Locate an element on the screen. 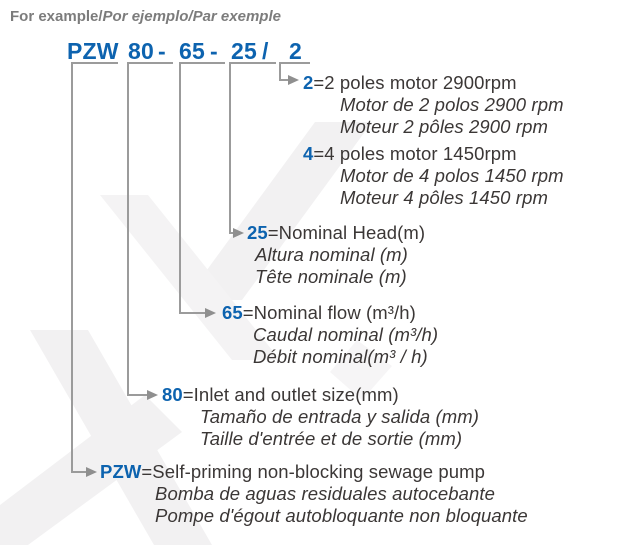 Image resolution: width=636 pixels, height=545 pixels. definition-line: 25=Nominal Head(m) is located at coordinates (336, 233).